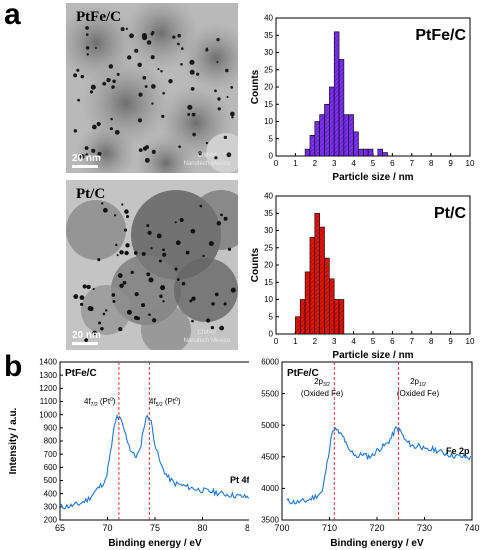  I want to click on y-tick-label: 900, so click(51, 428).